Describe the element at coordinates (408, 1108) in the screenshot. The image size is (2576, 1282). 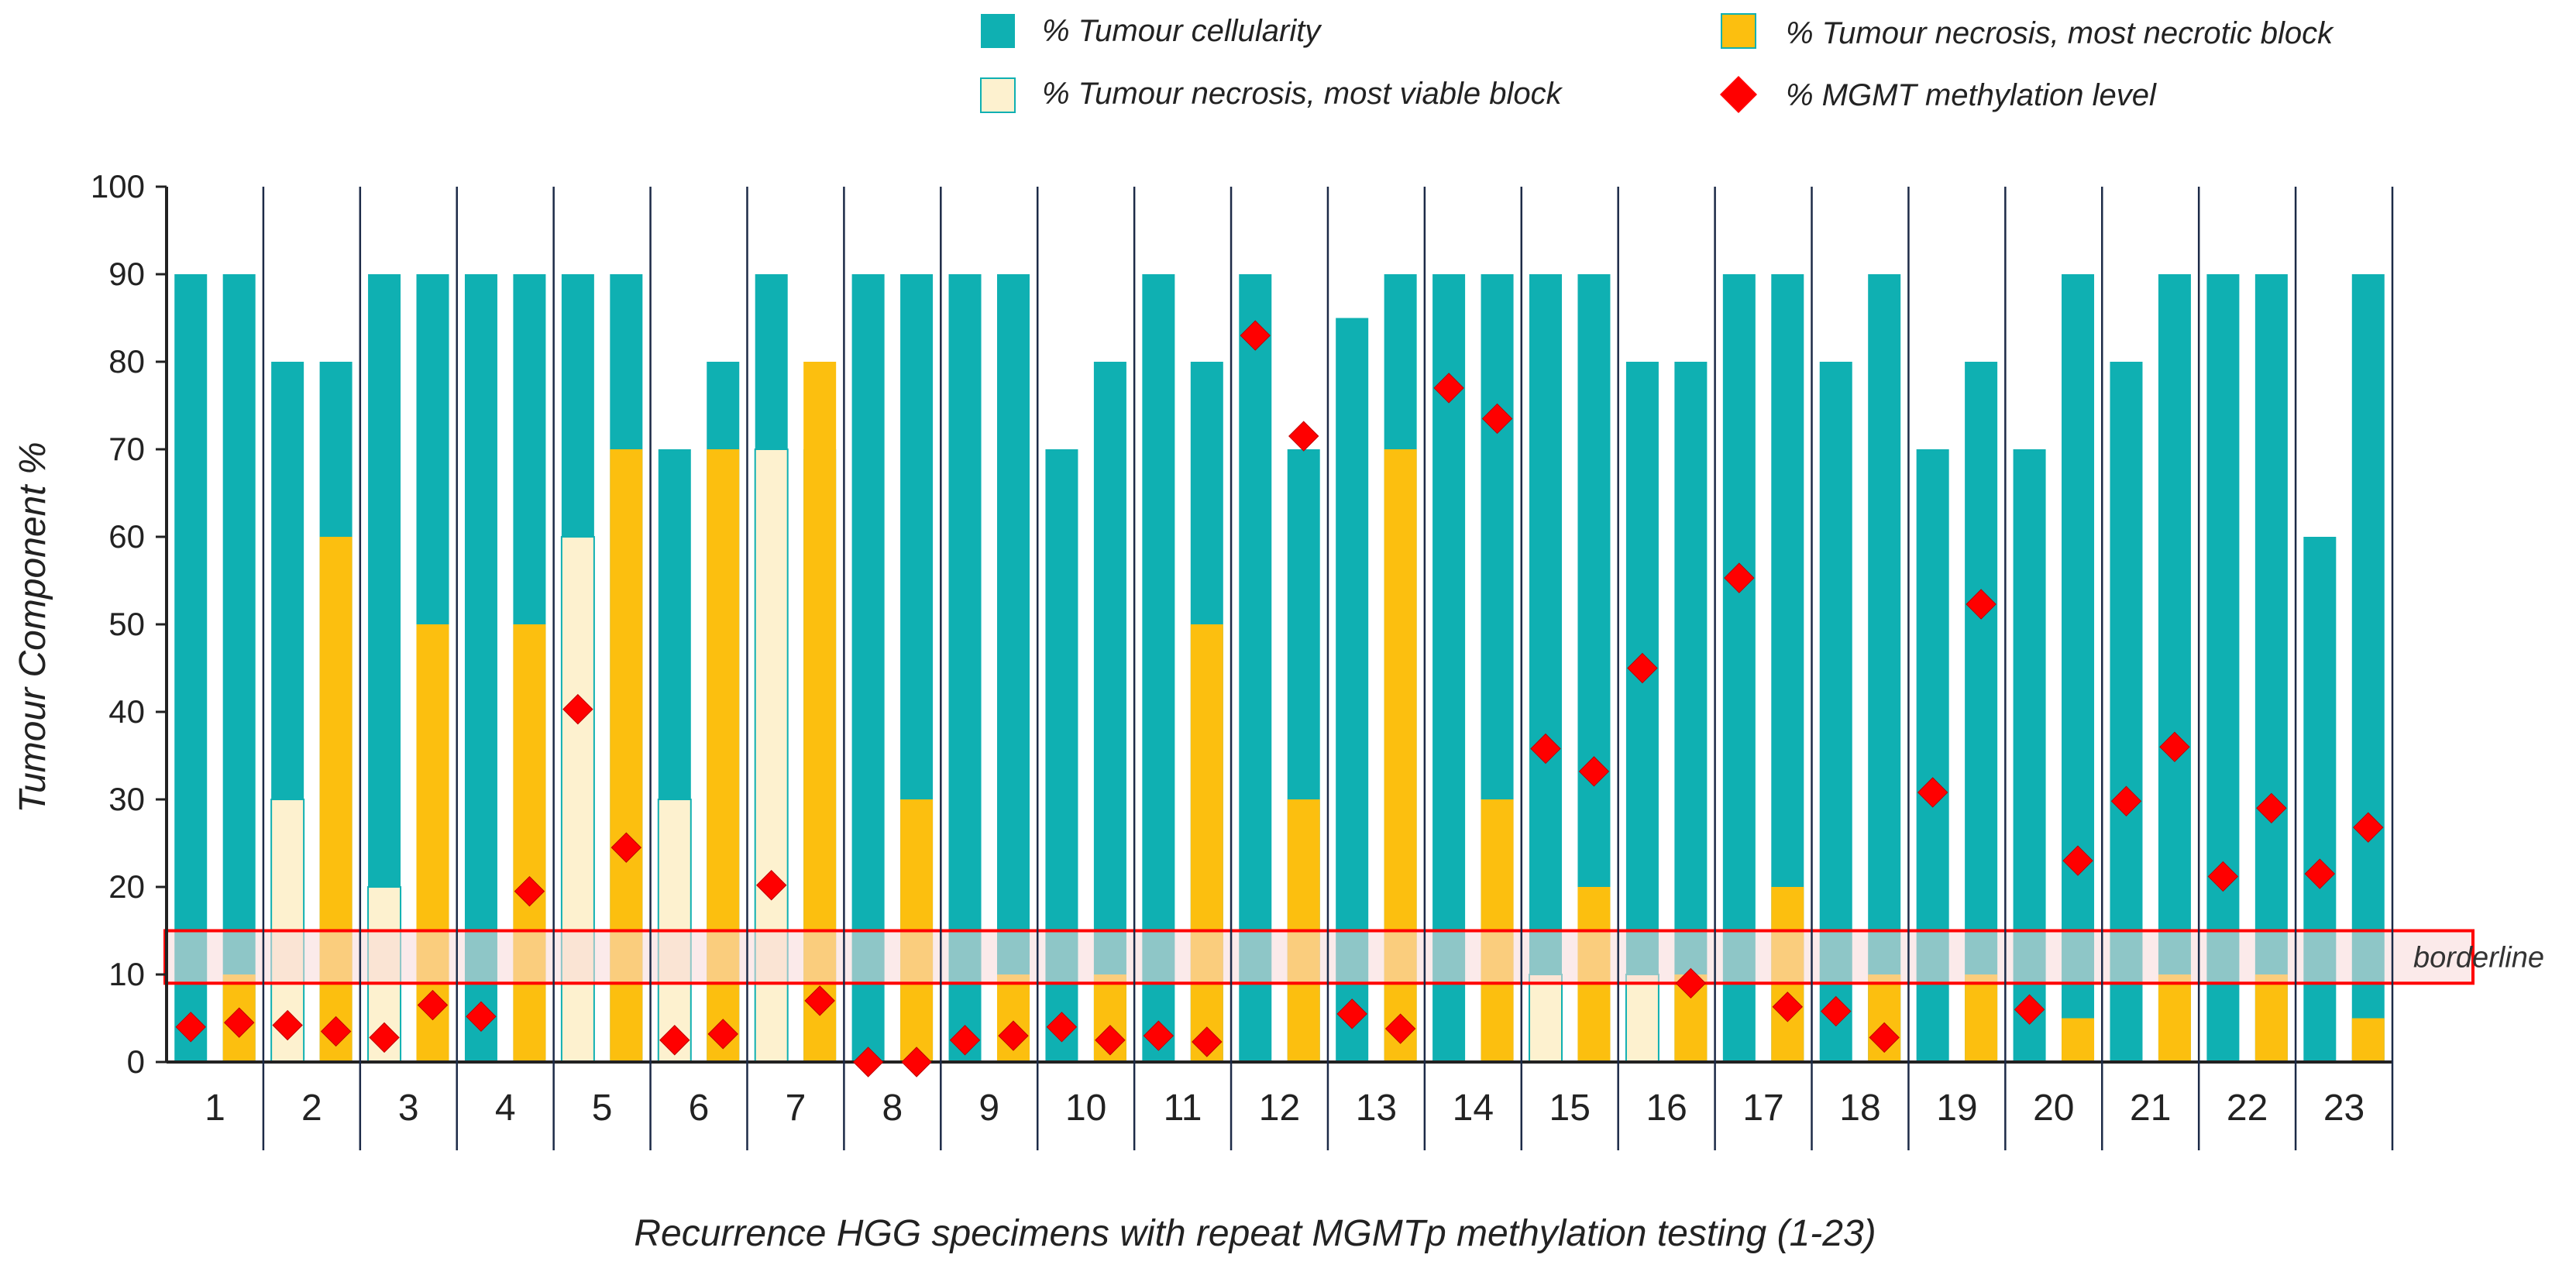
I see `x-category-label: 3` at that location.